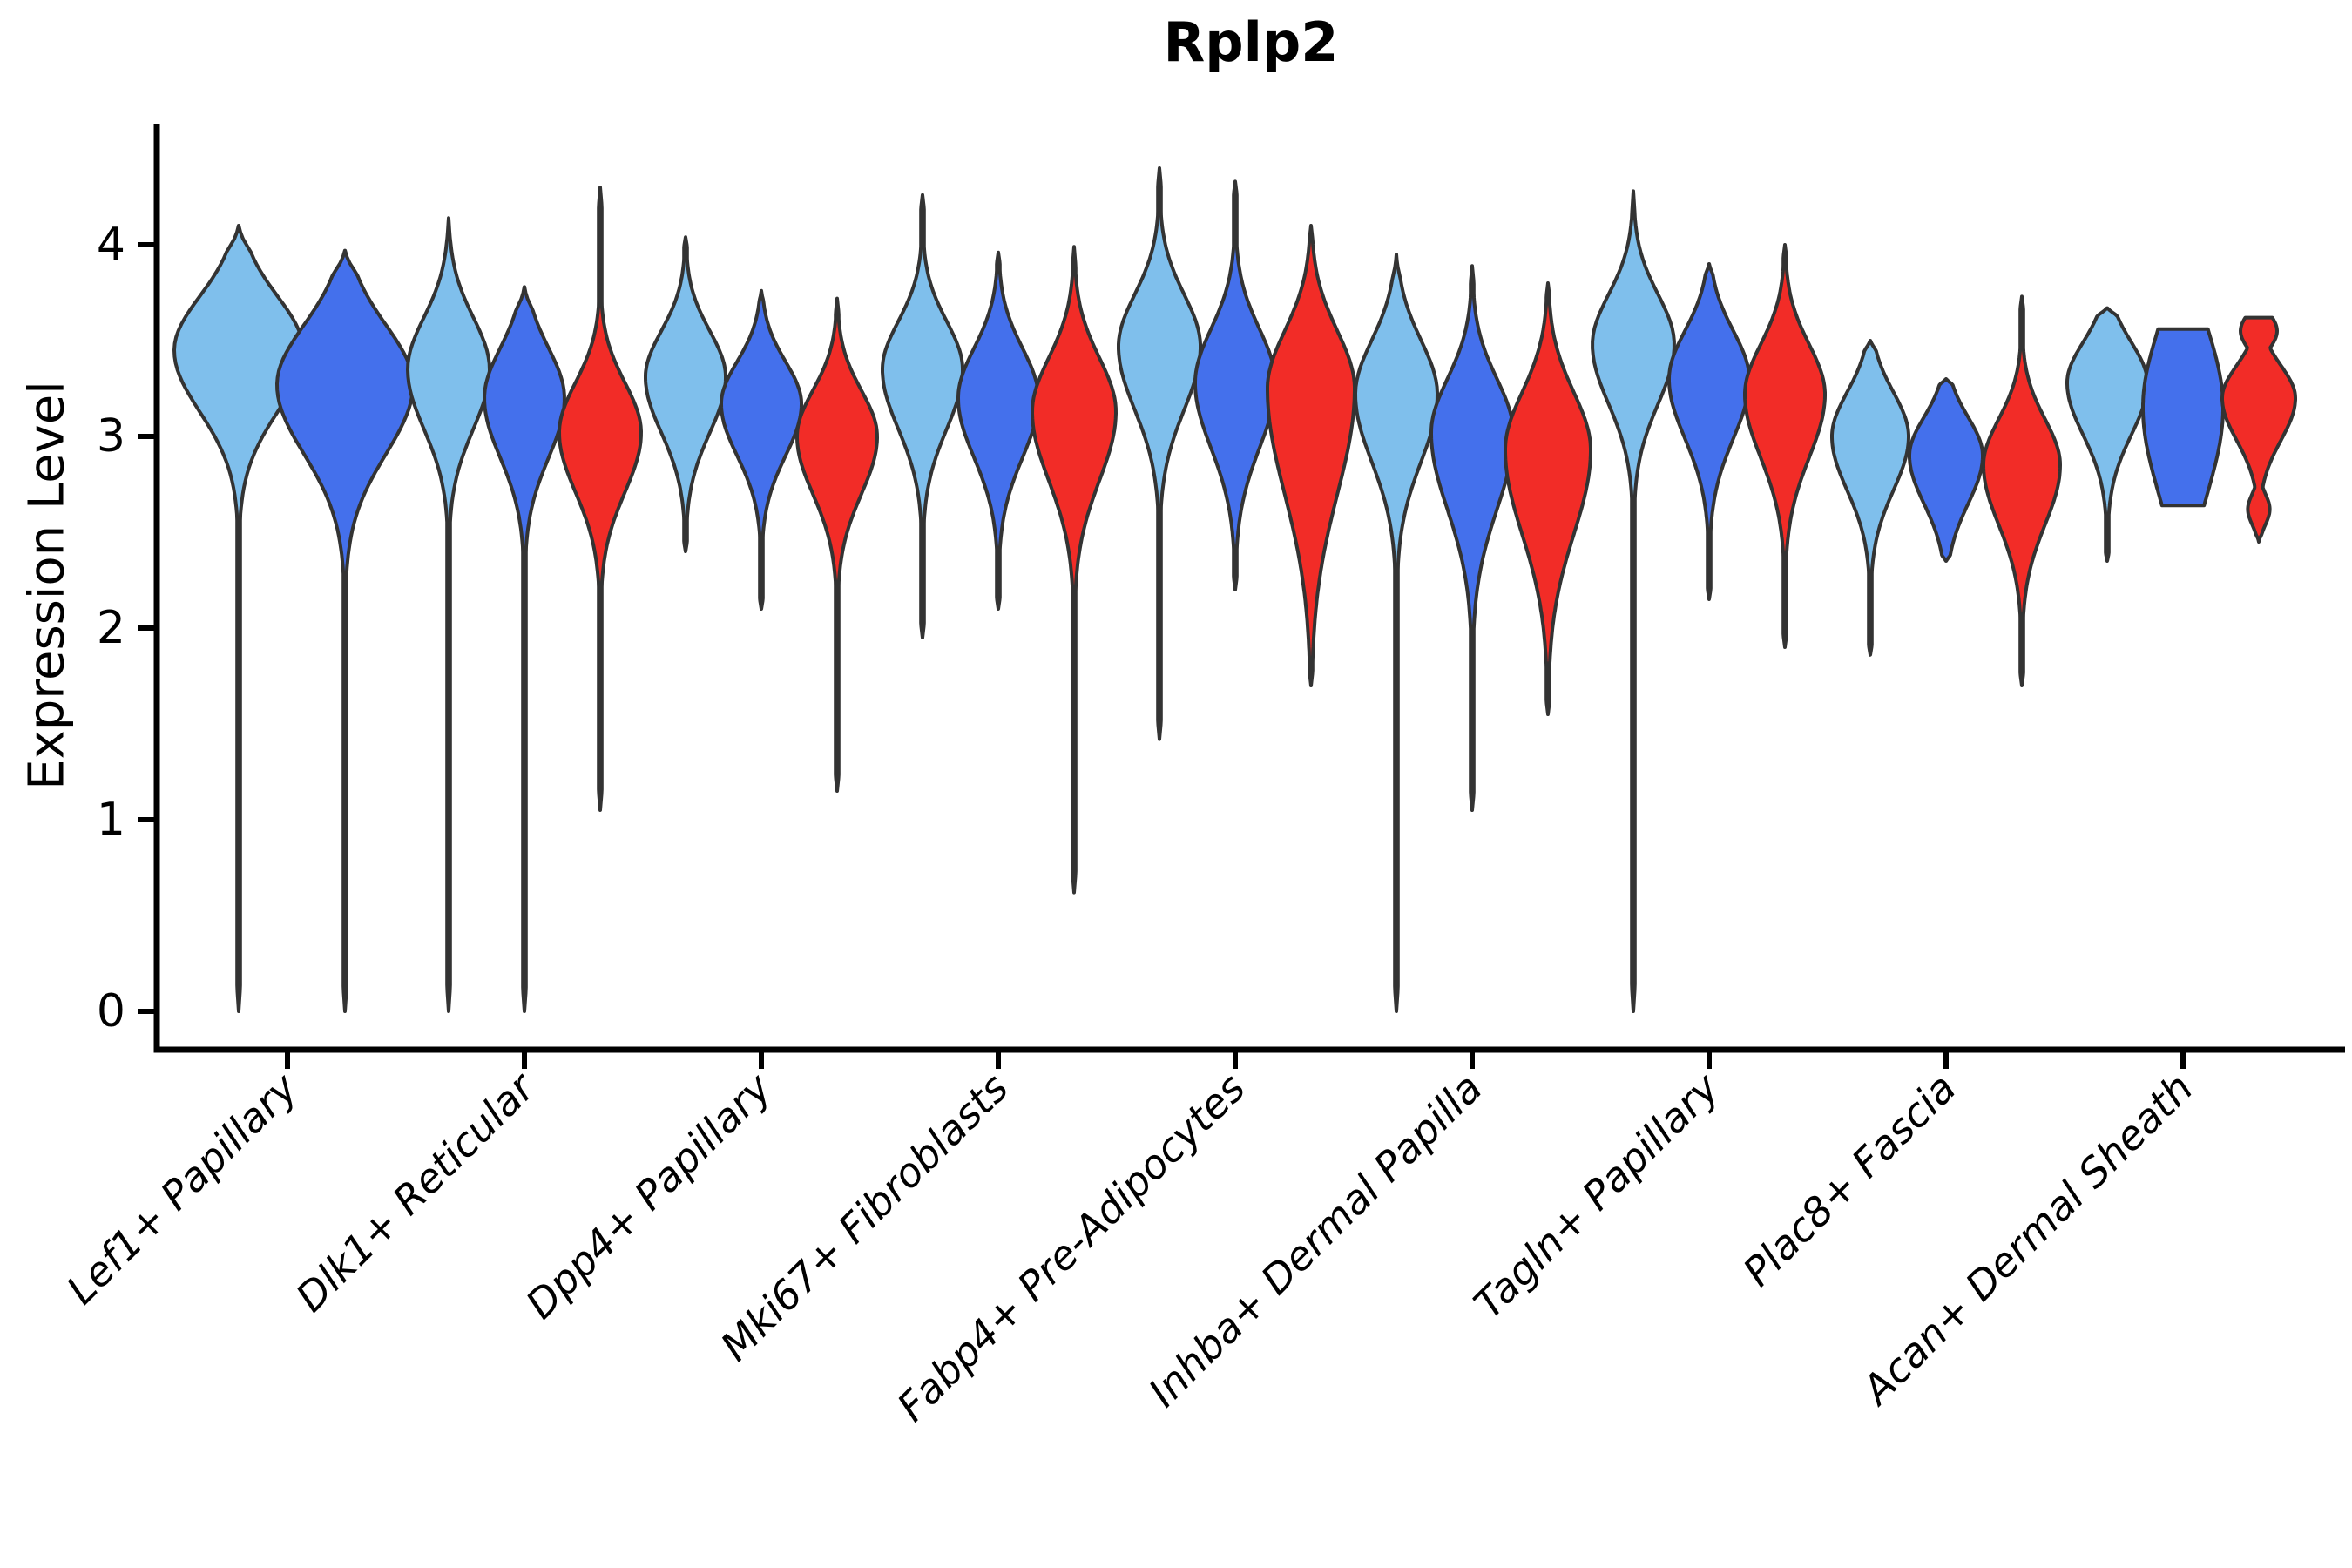 This screenshot has height=1568, width=2352. I want to click on violin-7-dark_blue, so click(1709, 432).